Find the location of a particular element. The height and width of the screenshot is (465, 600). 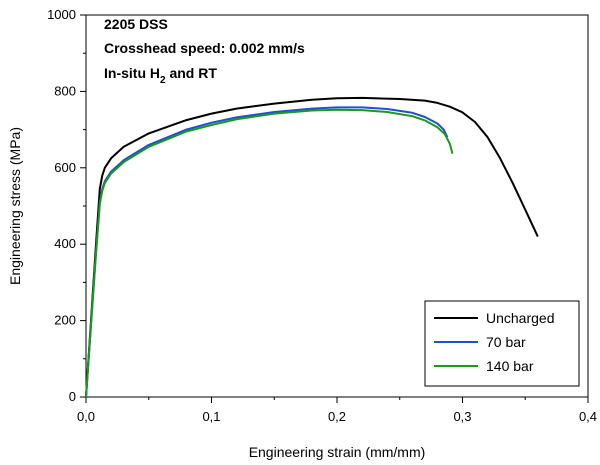

y-tick-label: 400 is located at coordinates (65, 243).